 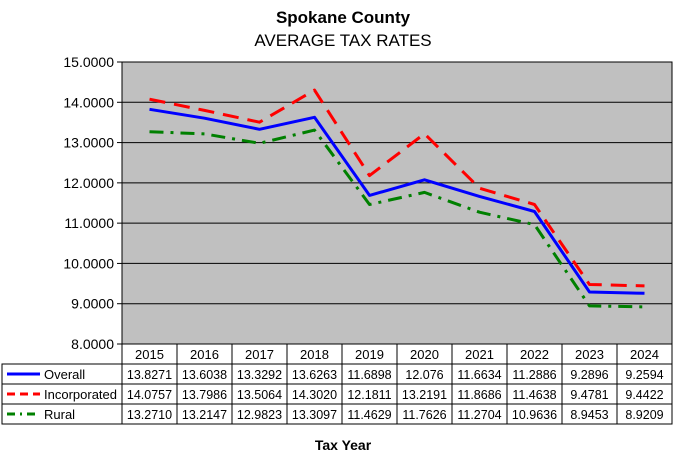 I want to click on data-label: 13.6038, so click(x=204, y=375).